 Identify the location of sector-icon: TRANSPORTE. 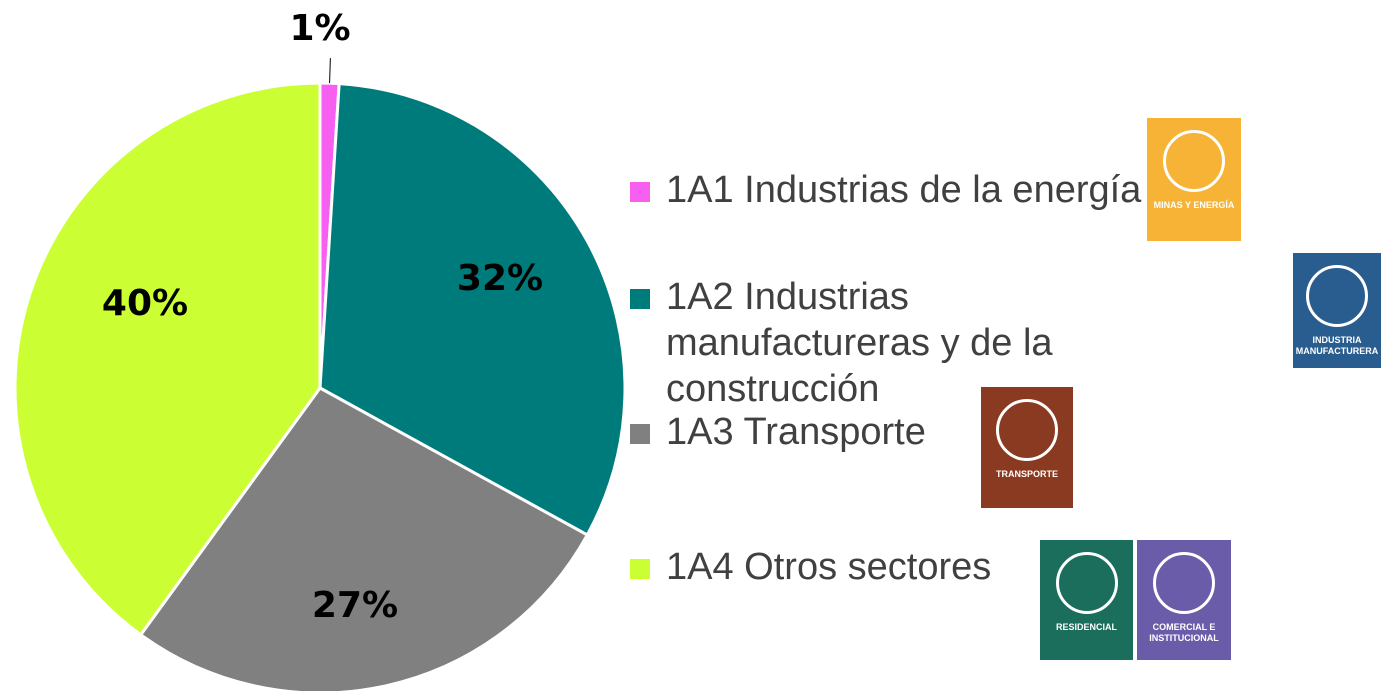
(1027, 447).